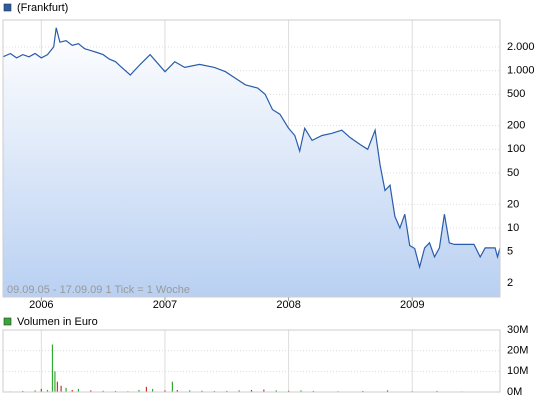  What do you see at coordinates (165, 305) in the screenshot?
I see `x-tick-label: 2007` at bounding box center [165, 305].